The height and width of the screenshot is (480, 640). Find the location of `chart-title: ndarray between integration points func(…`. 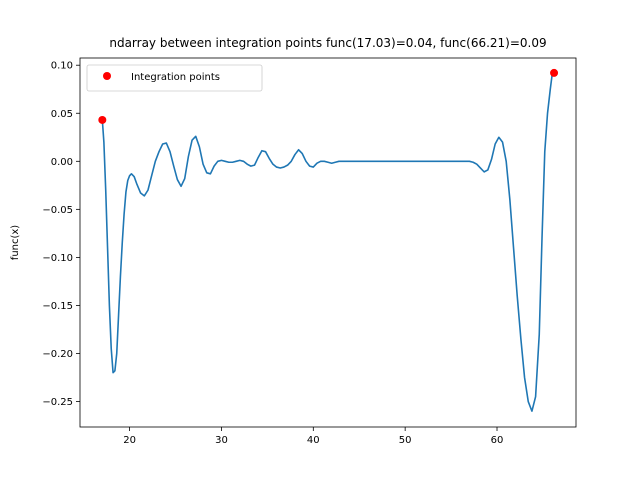

chart-title: ndarray between integration points func(… is located at coordinates (327, 43).